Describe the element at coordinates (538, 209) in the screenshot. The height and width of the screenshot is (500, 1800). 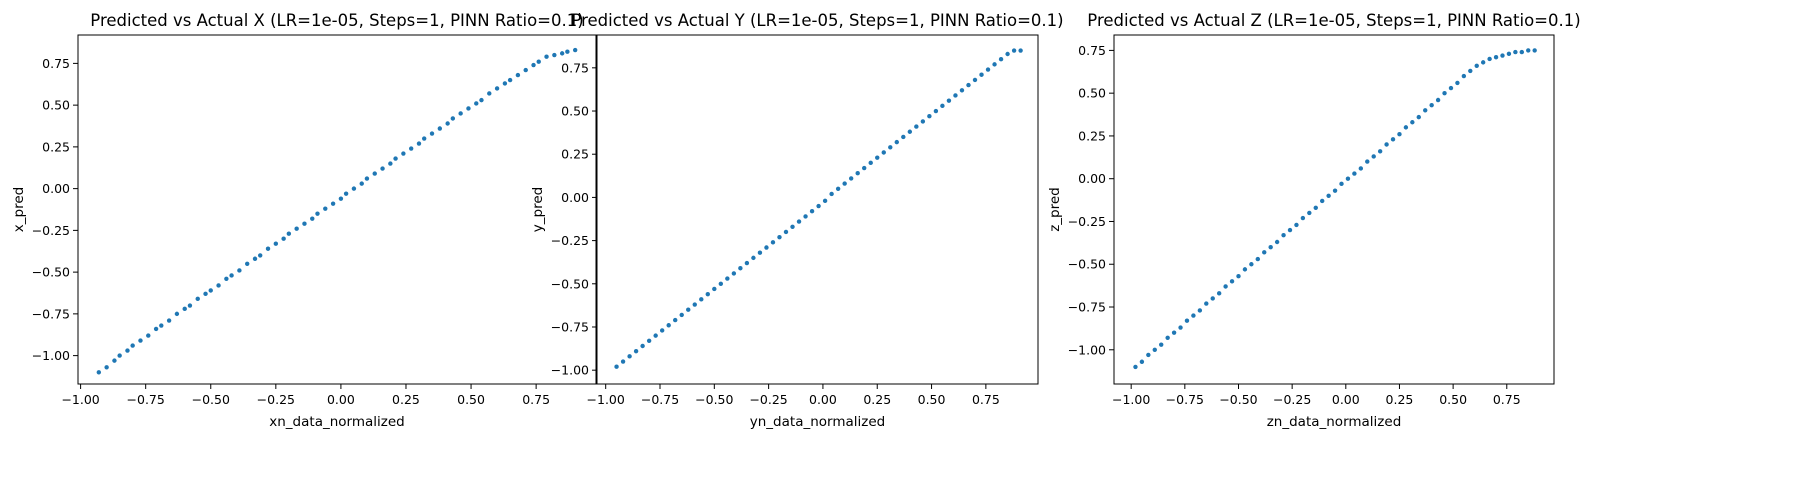
I see `y-axis-label-2: y_pred` at that location.